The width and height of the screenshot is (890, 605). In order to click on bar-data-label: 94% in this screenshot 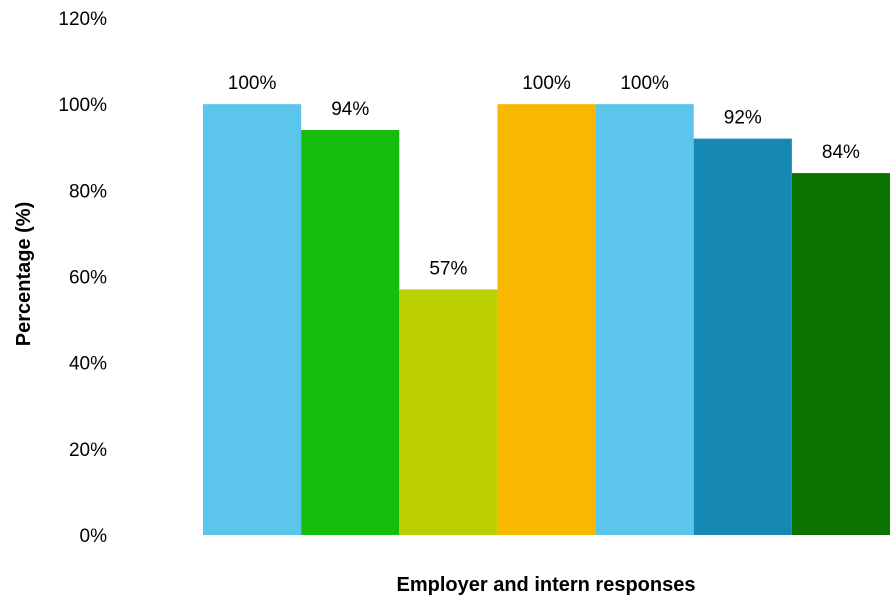, I will do `click(350, 109)`.